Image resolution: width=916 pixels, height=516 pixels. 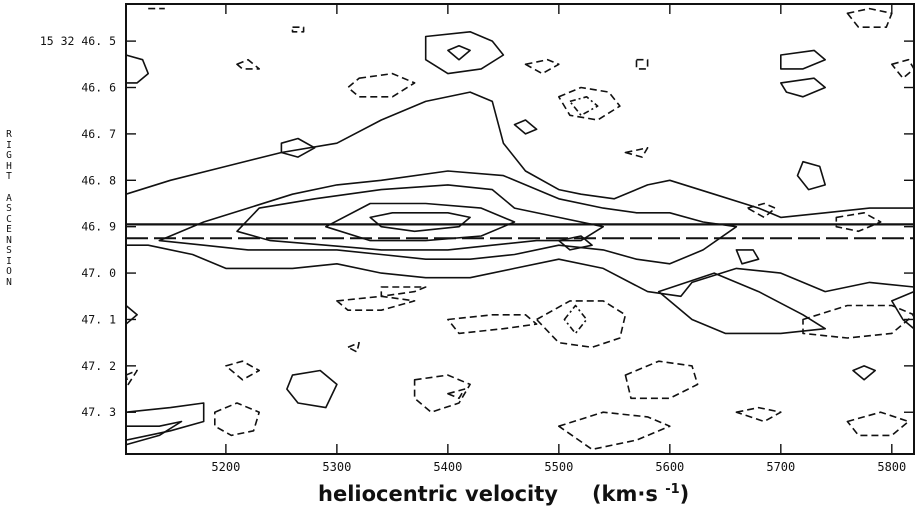 I want to click on y-axis-title-letter: T, so click(x=9, y=176).